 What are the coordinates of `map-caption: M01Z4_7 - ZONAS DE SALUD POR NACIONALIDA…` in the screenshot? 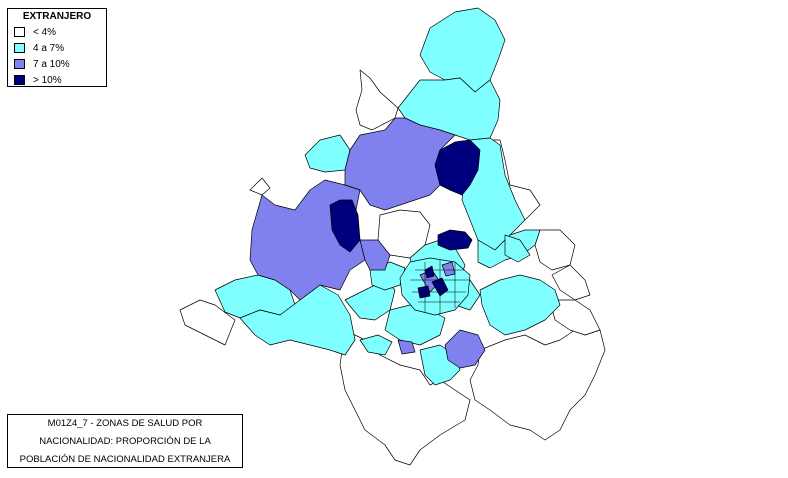 It's located at (125, 441).